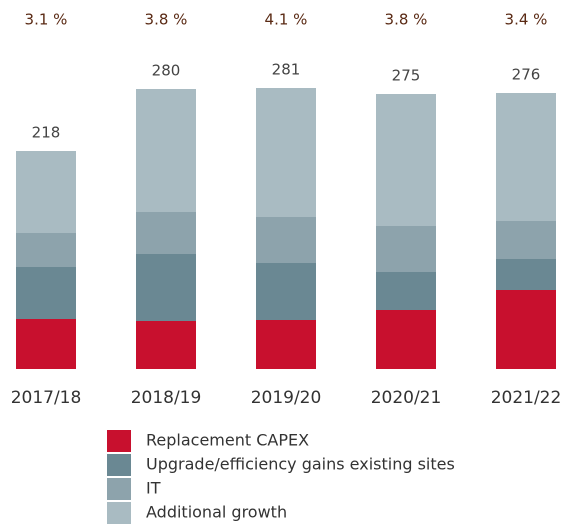 The width and height of the screenshot is (563, 527). What do you see at coordinates (153, 488) in the screenshot?
I see `legend-label: IT` at bounding box center [153, 488].